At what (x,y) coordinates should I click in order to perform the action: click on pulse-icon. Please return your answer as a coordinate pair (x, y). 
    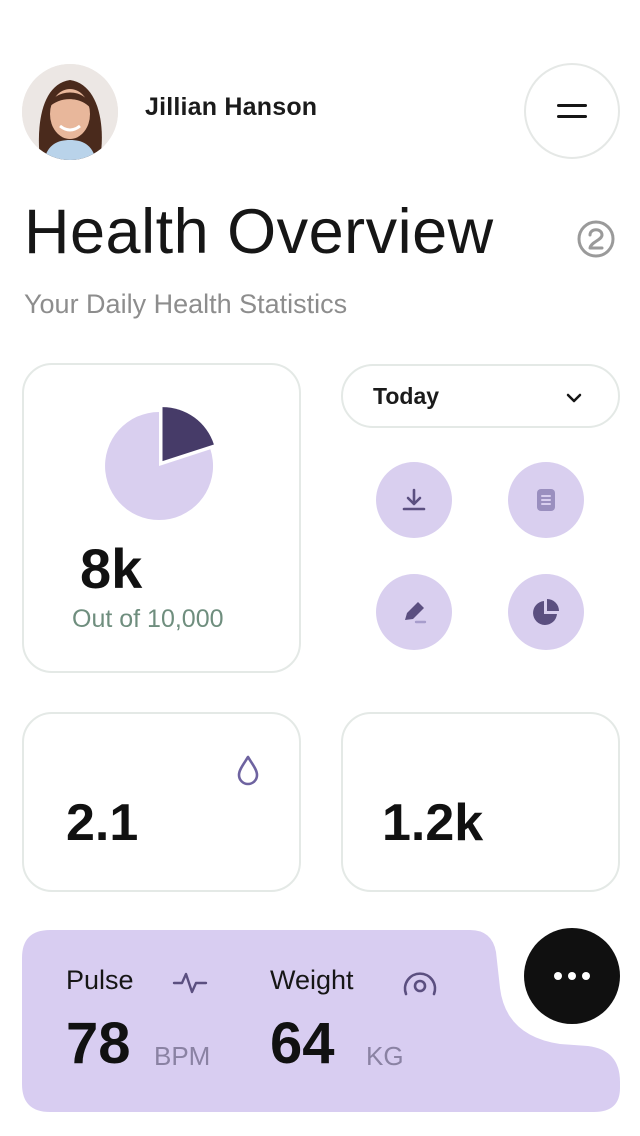
    Looking at the image, I should click on (190, 983).